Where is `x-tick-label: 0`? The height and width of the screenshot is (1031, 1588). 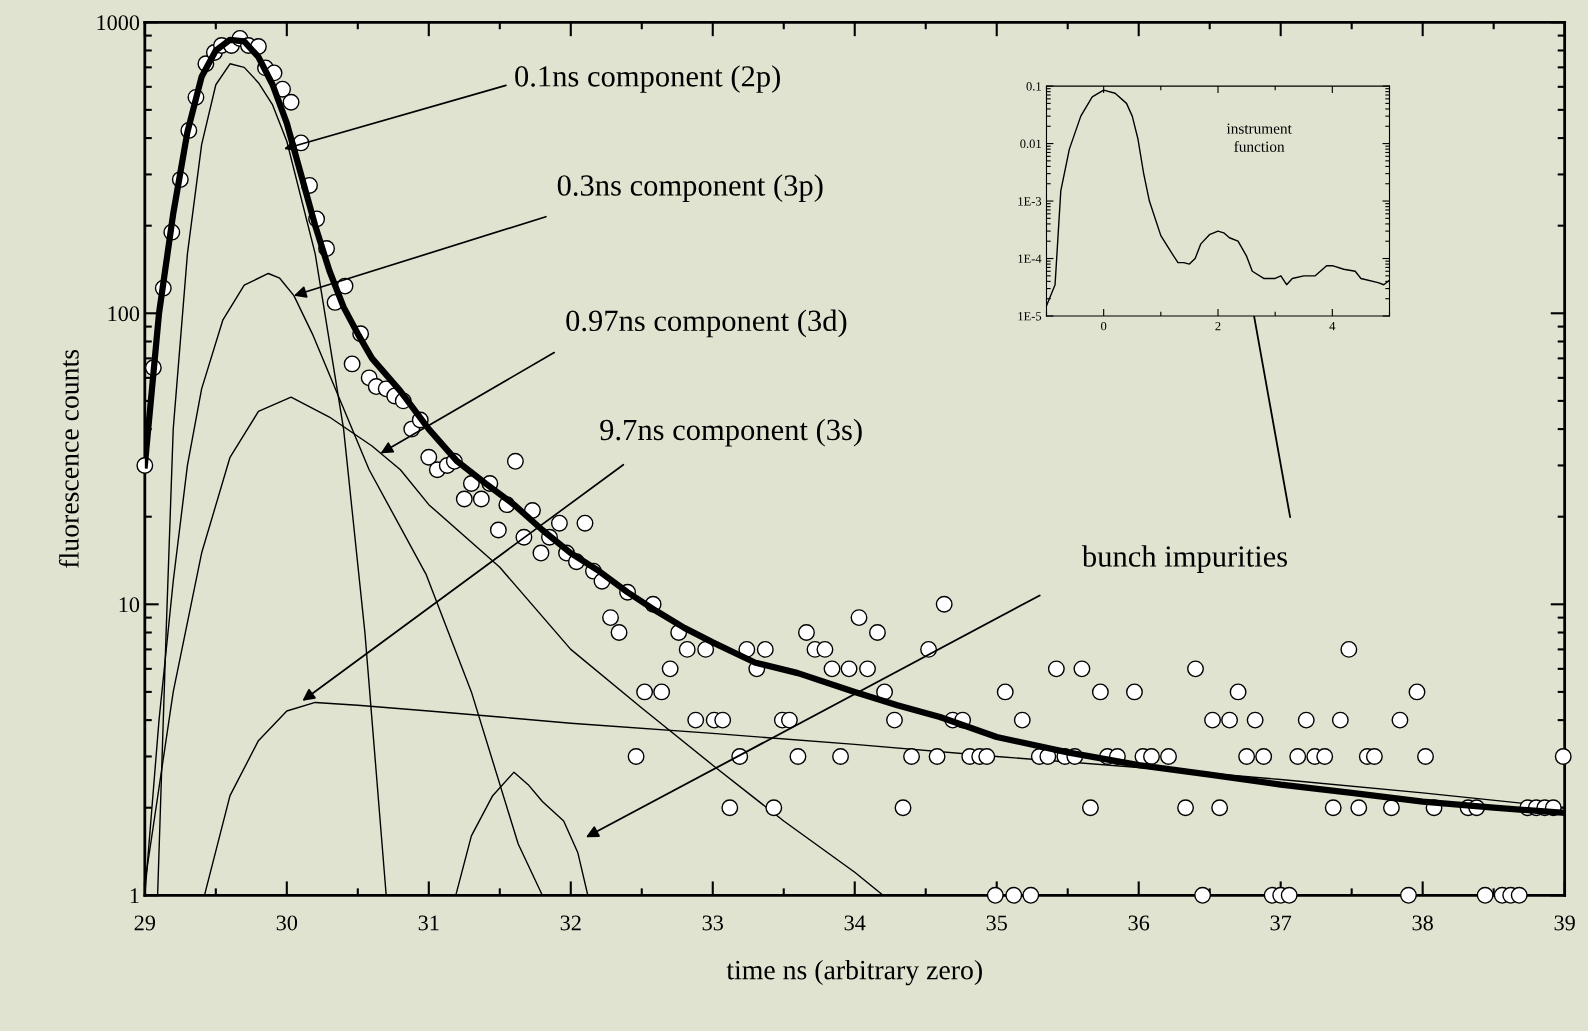
x-tick-label: 0 is located at coordinates (1104, 326).